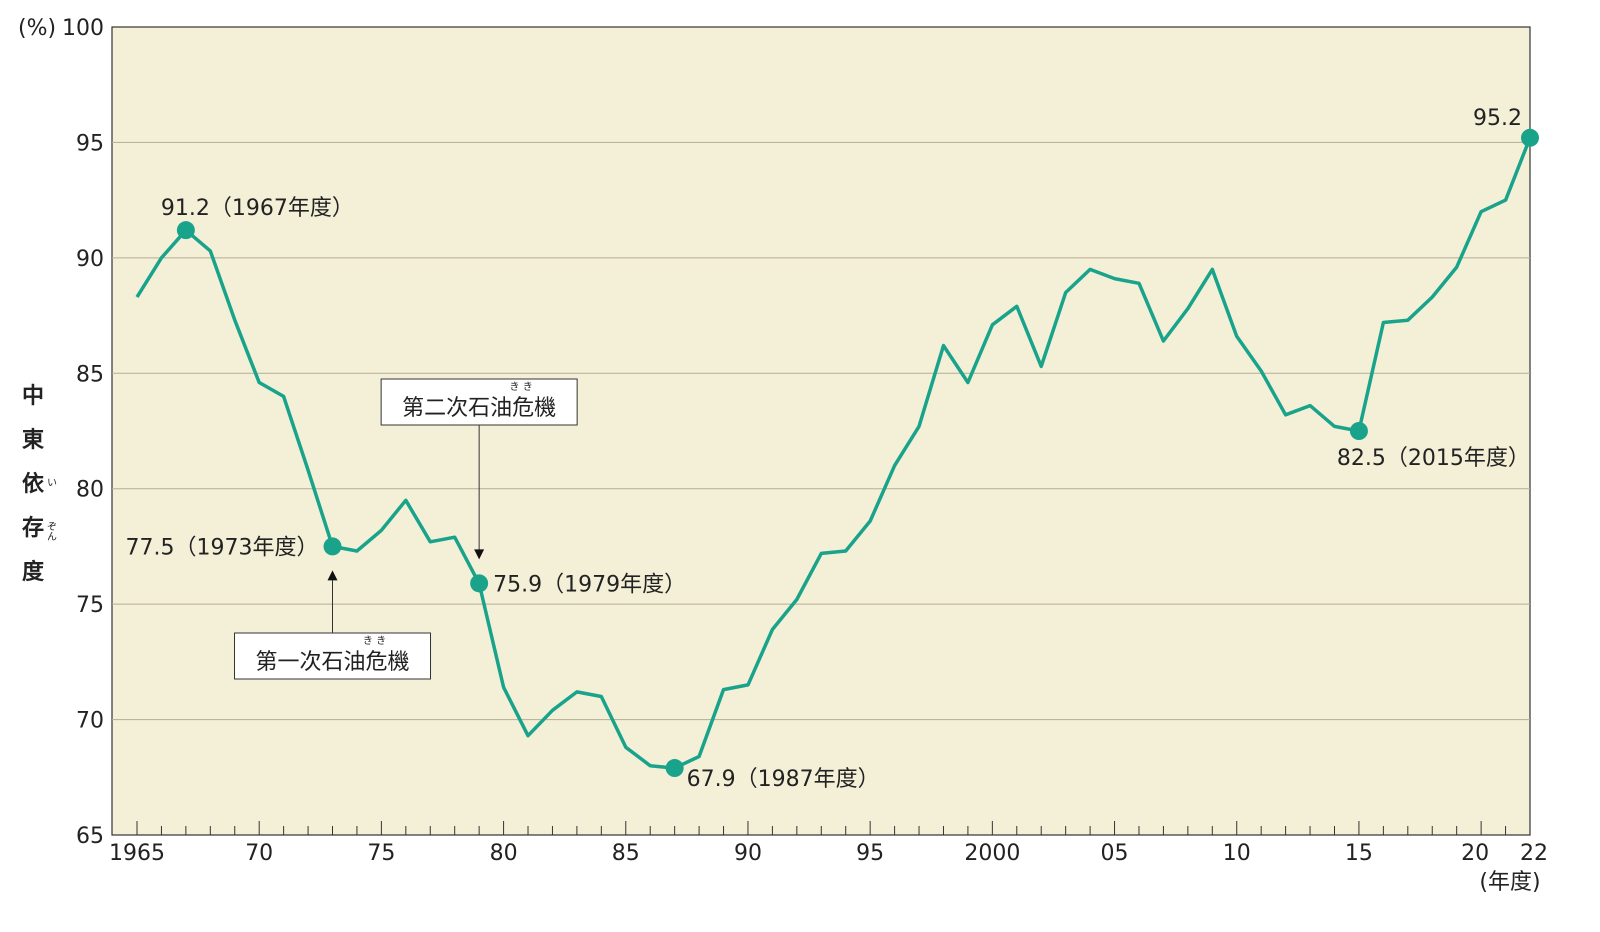 This screenshot has height=932, width=1600. What do you see at coordinates (83, 28) in the screenshot?
I see `y-tick-label: 100` at bounding box center [83, 28].